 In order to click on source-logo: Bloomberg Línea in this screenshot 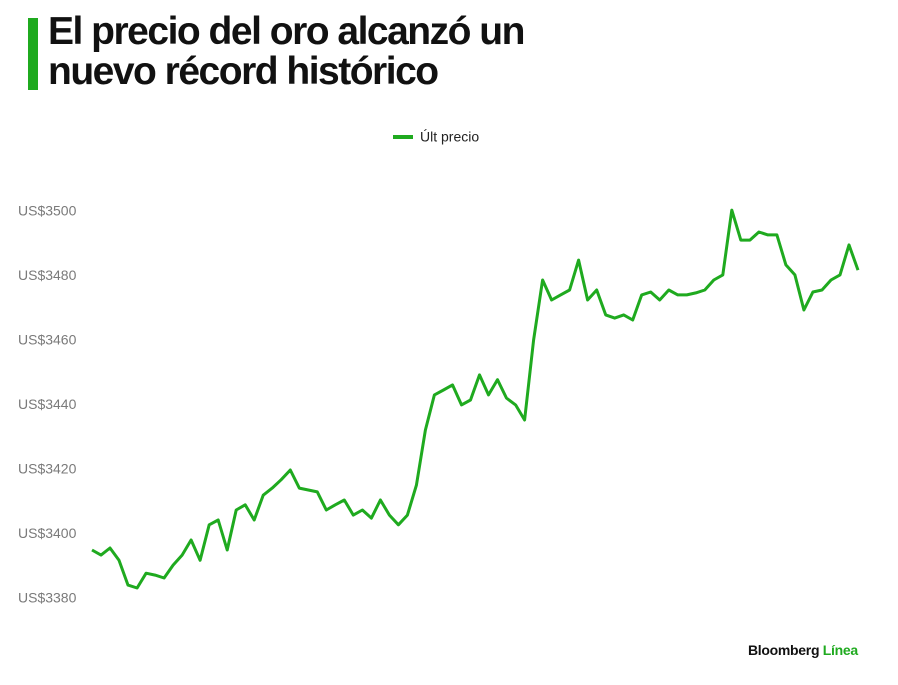, I will do `click(803, 650)`.